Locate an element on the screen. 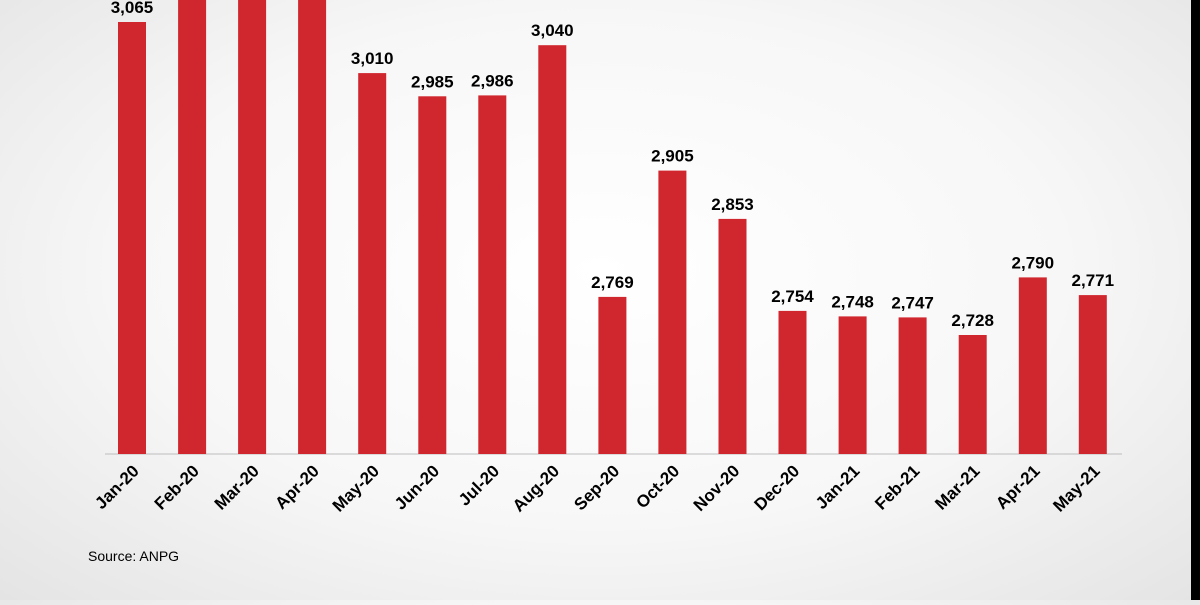 This screenshot has width=1200, height=605. x-tick-label-may-21: May-21 is located at coordinates (1076, 488).